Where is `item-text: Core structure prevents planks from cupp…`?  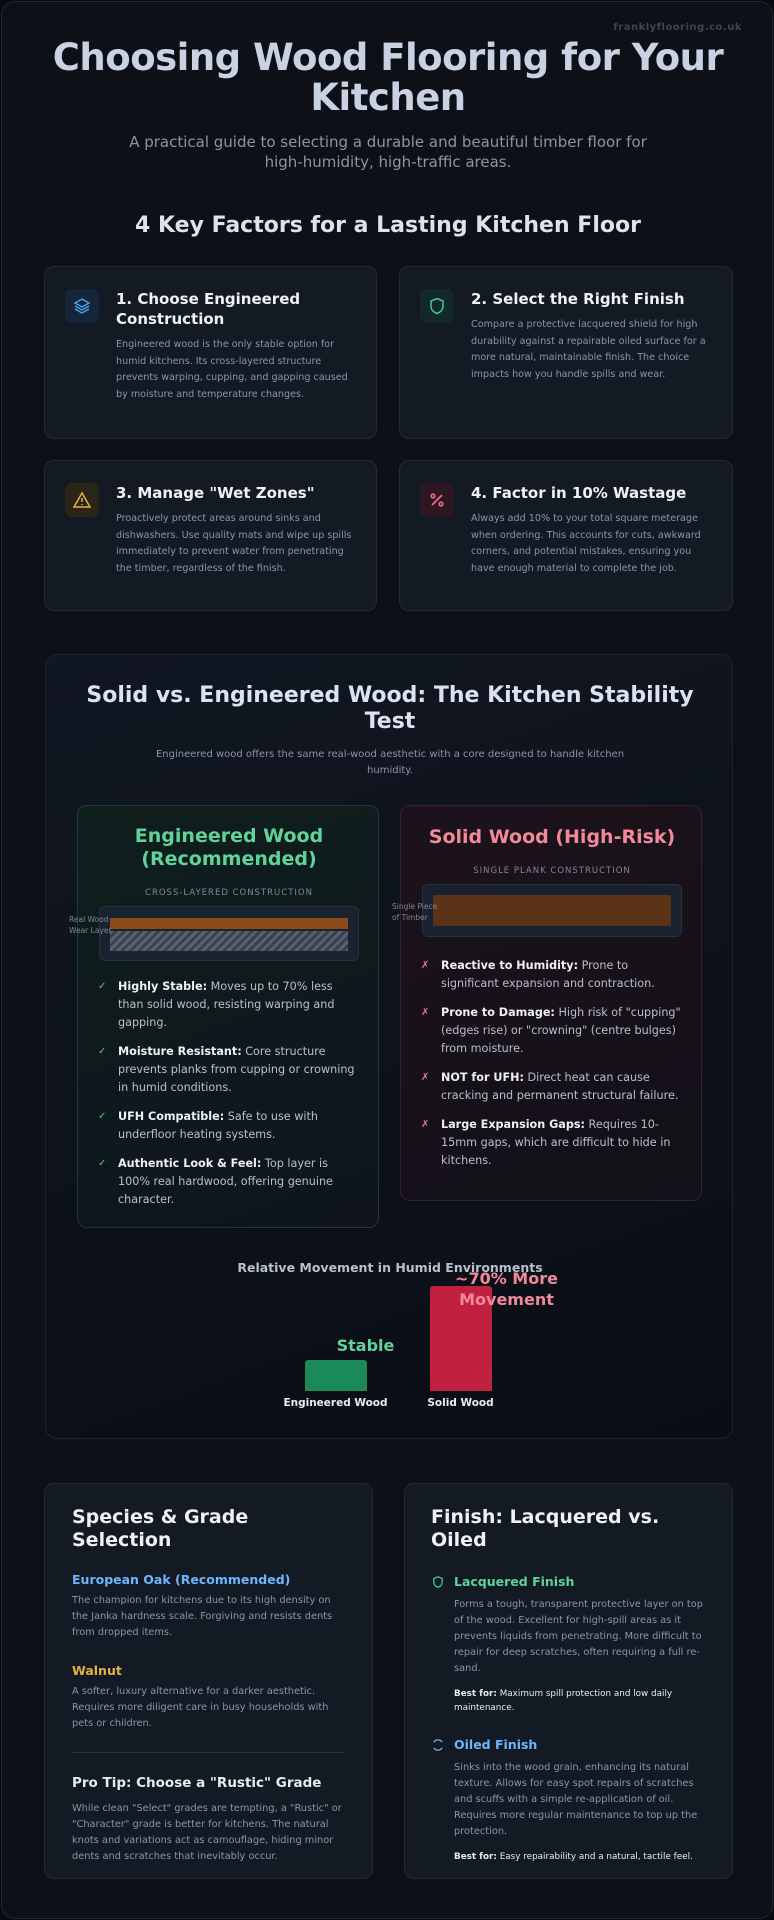 item-text: Core structure prevents planks from cupp… is located at coordinates (236, 1069).